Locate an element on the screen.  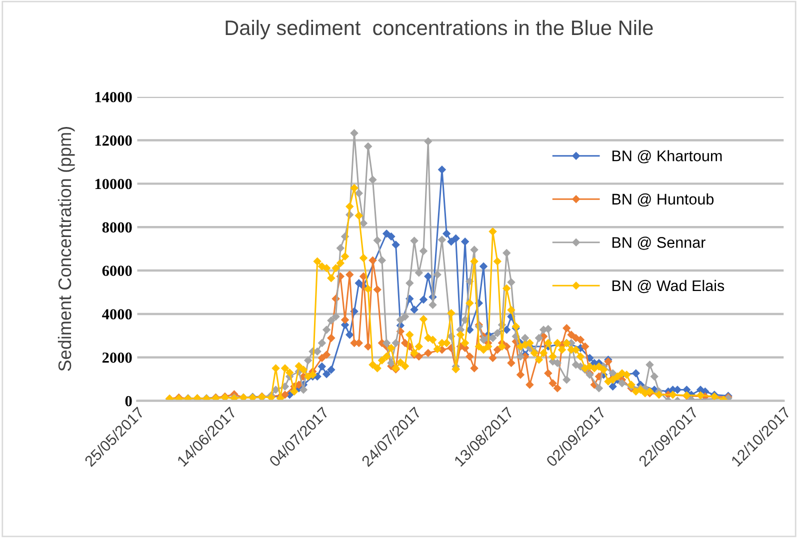
legend-label: BN @ Huntoub is located at coordinates (663, 200).